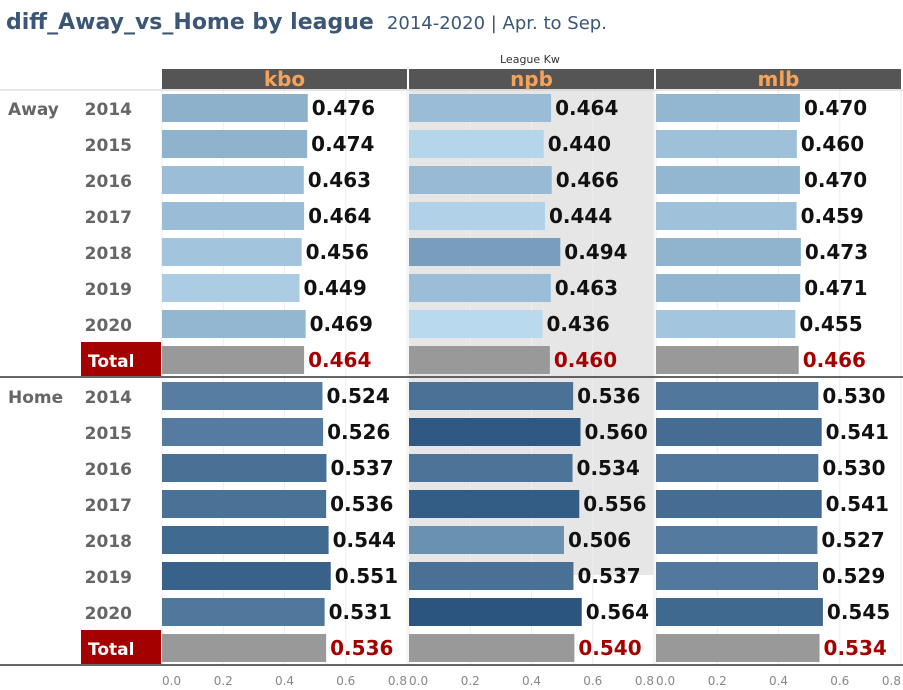 The width and height of the screenshot is (903, 690). What do you see at coordinates (343, 108) in the screenshot?
I see `bar-value-label: 0.476` at bounding box center [343, 108].